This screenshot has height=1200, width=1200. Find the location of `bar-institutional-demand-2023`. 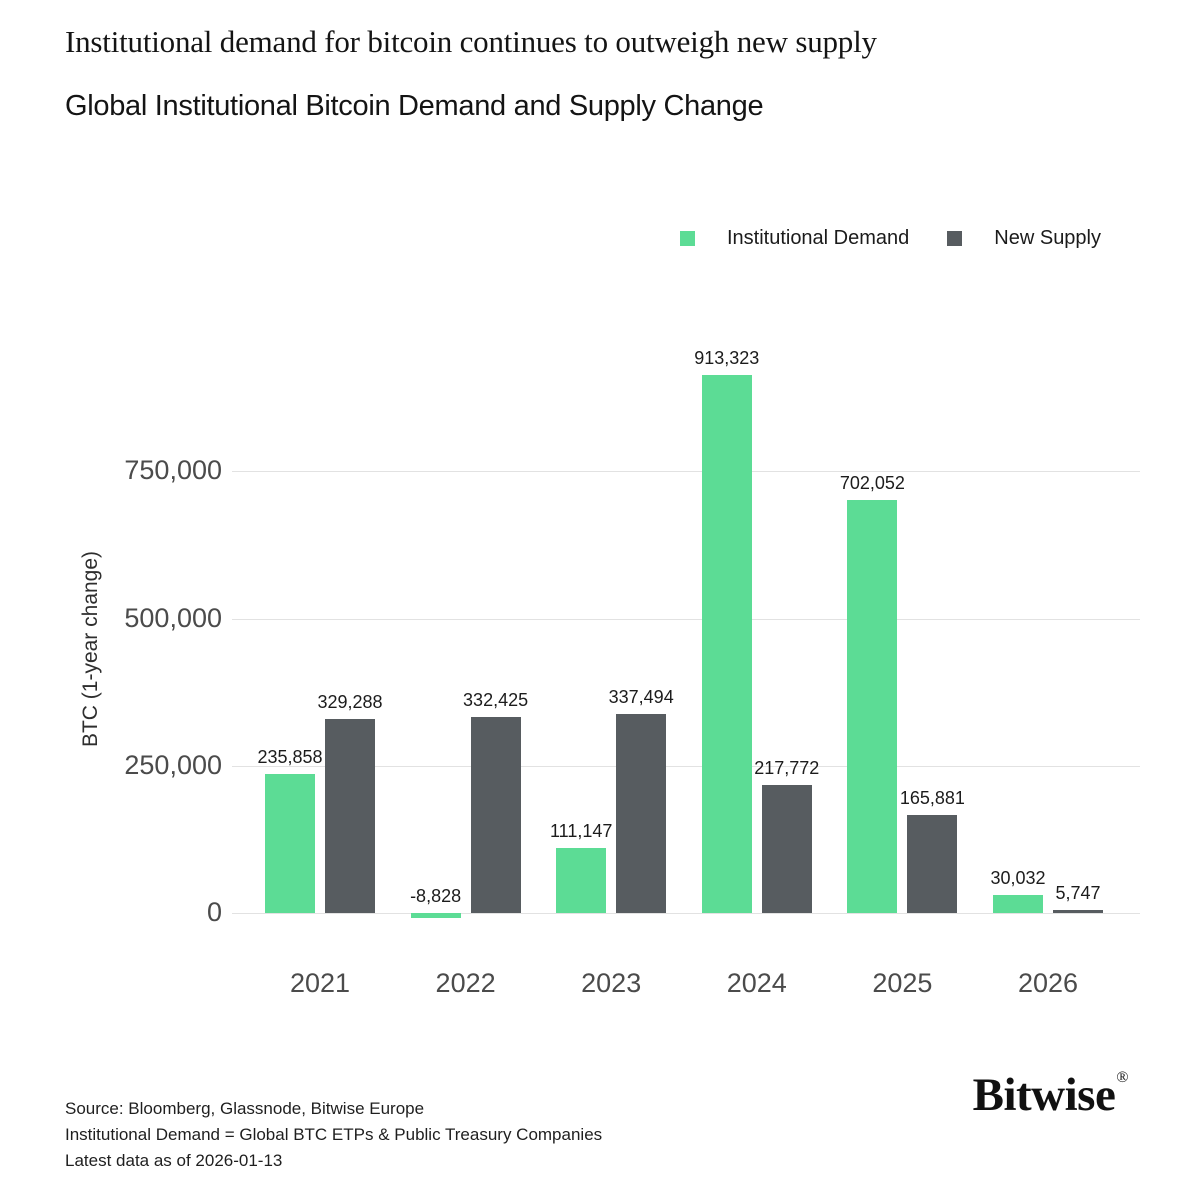

bar-institutional-demand-2023 is located at coordinates (581, 880).